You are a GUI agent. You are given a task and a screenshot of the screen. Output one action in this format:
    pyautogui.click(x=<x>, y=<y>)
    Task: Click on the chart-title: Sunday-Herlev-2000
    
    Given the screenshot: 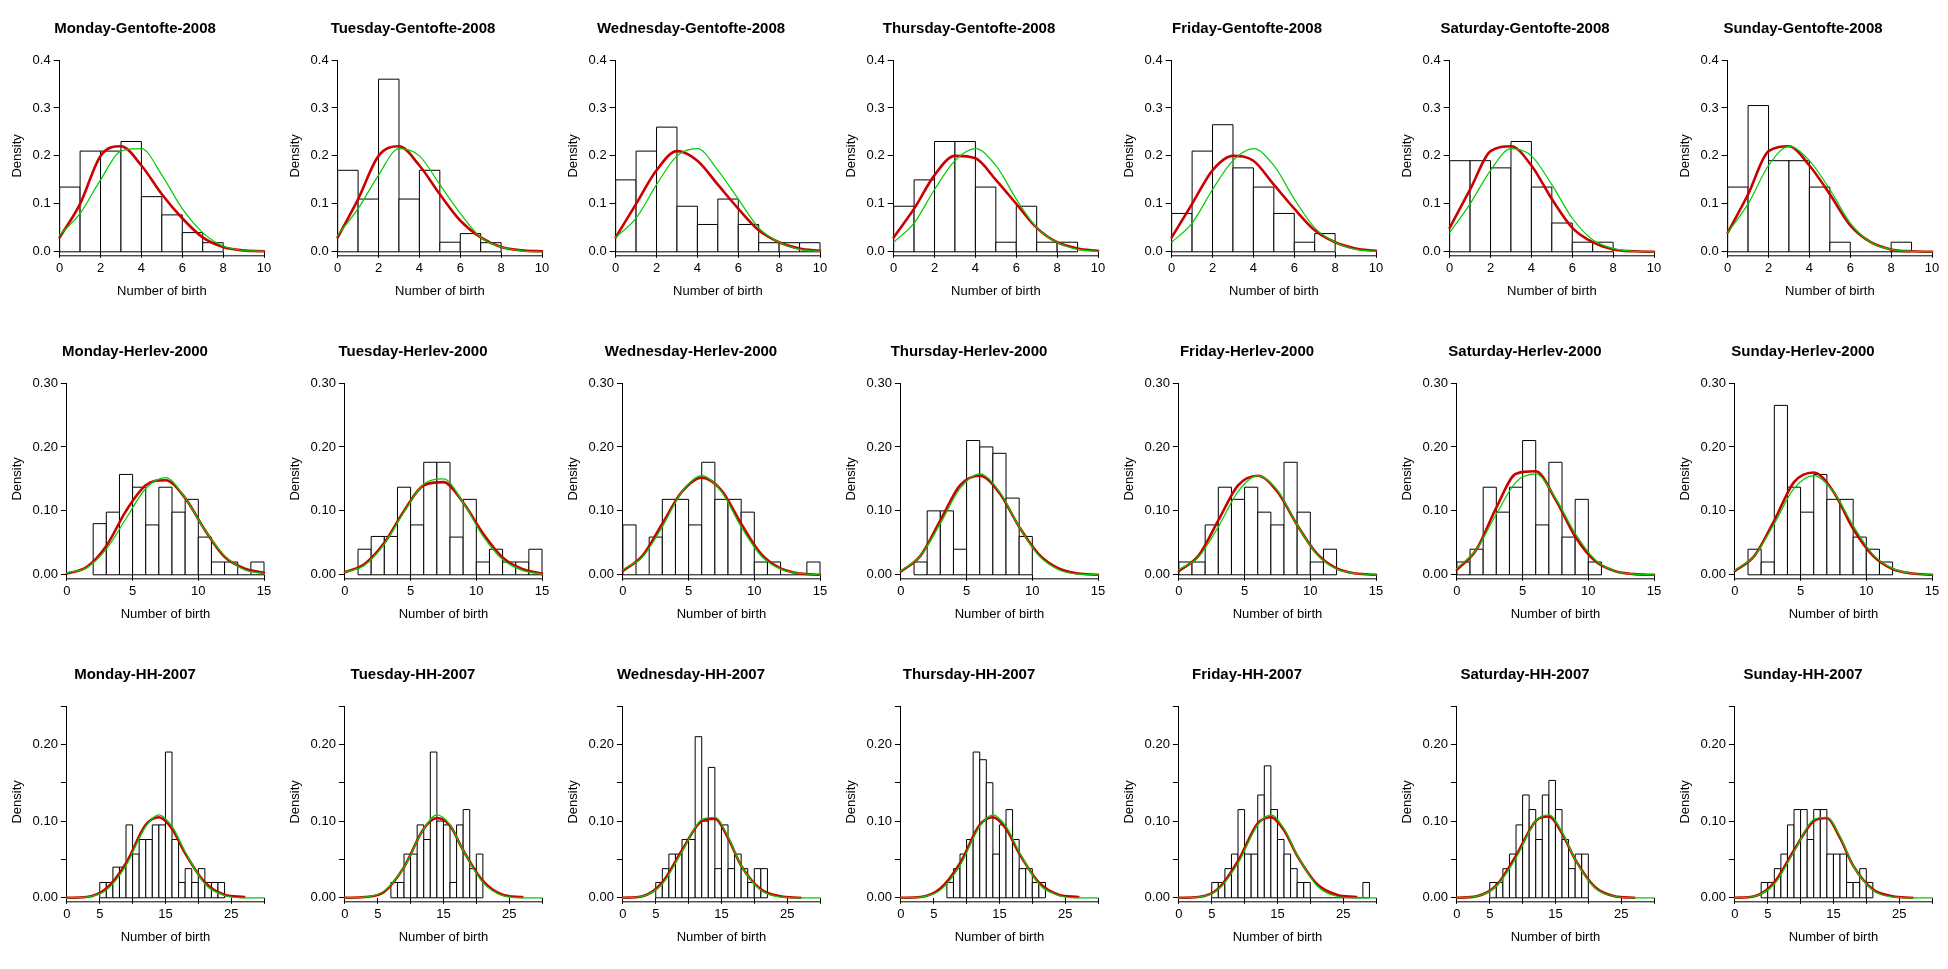 What is the action you would take?
    pyautogui.click(x=1803, y=351)
    